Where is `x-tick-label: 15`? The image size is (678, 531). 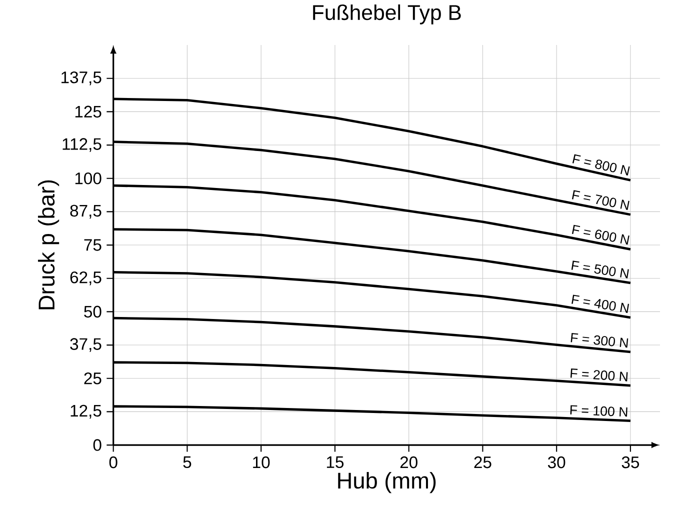 x-tick-label: 15 is located at coordinates (335, 462).